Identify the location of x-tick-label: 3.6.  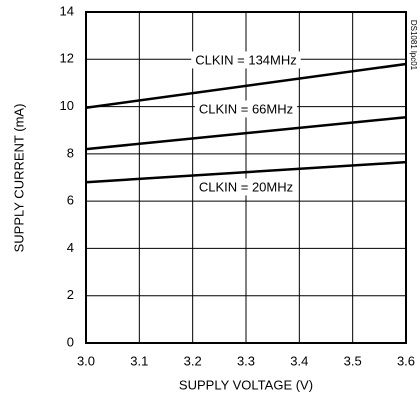
(406, 360).